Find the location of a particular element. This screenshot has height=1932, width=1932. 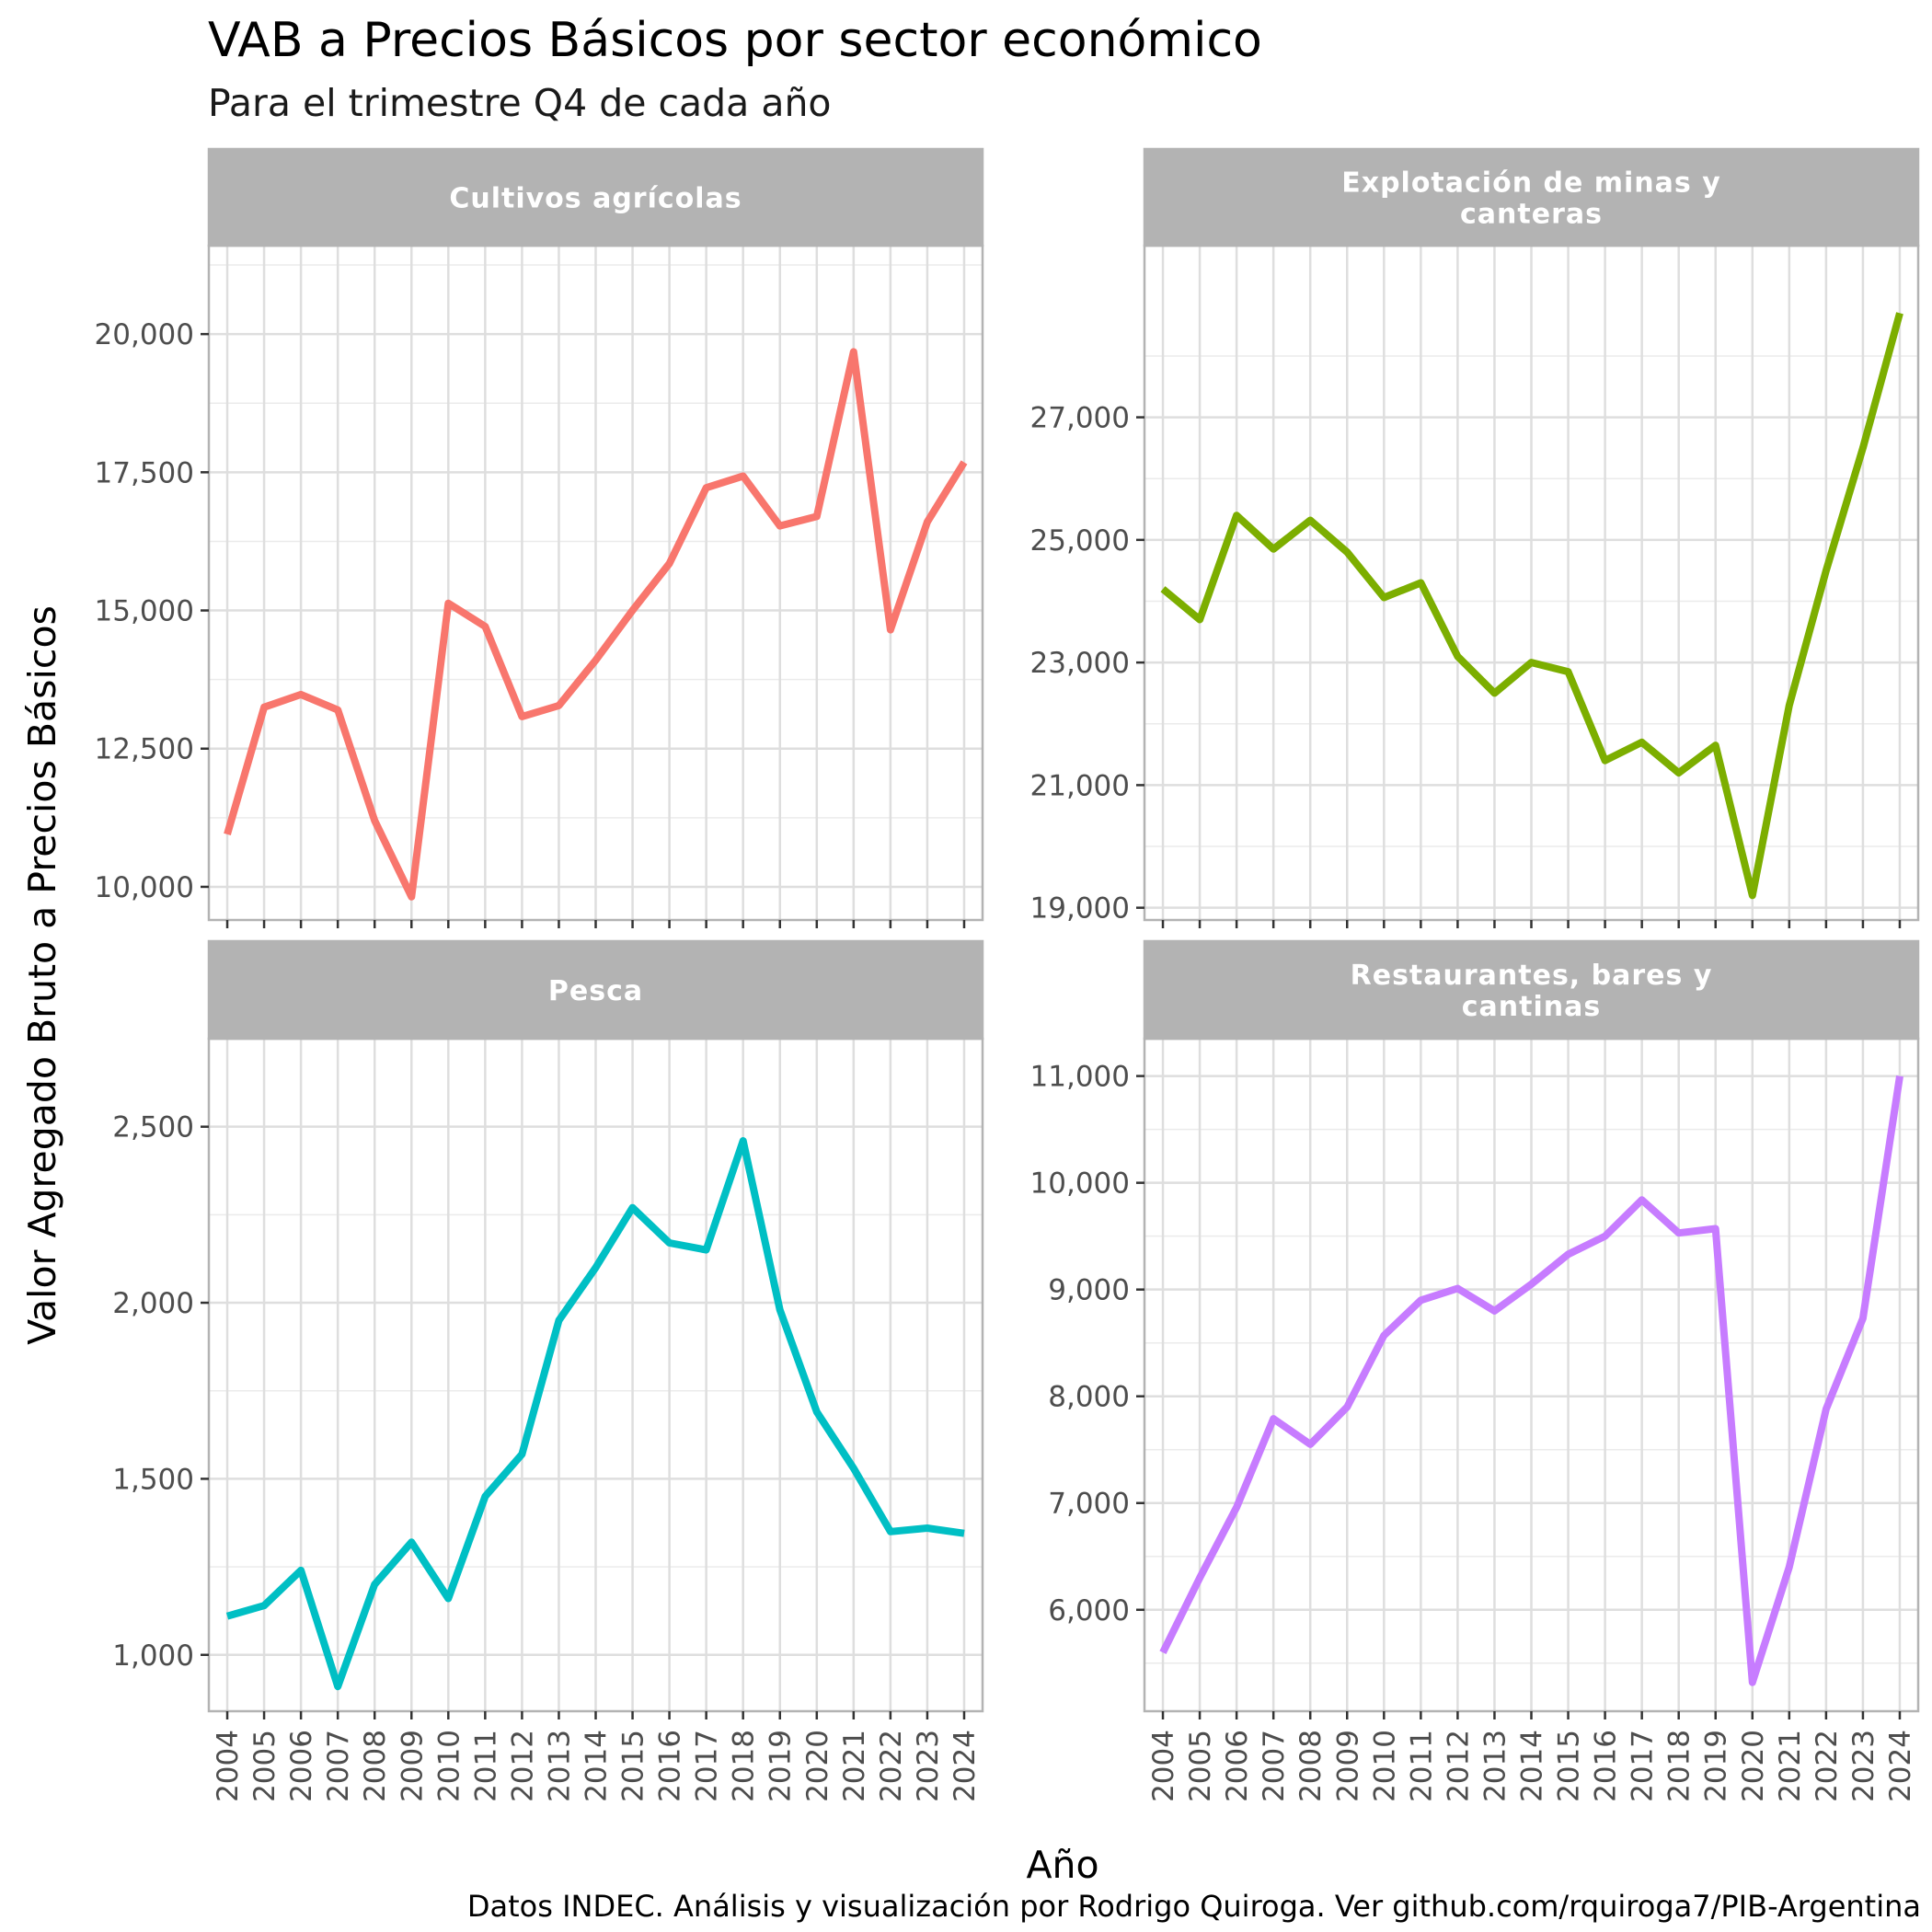

y-tick-label: 15,000 is located at coordinates (144, 611).